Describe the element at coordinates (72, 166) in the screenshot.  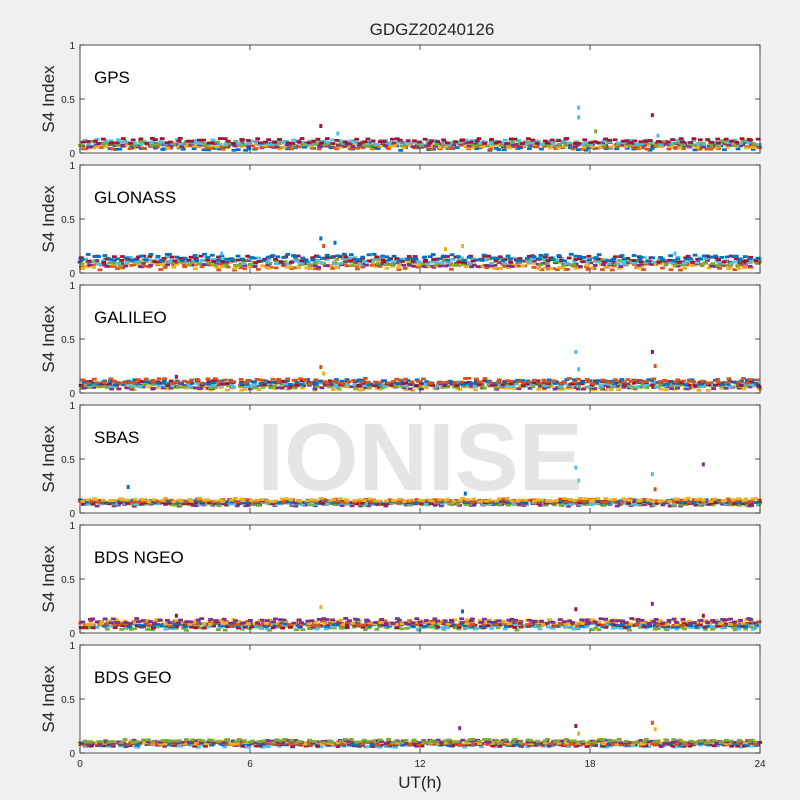
I see `y-tick-label: 1` at that location.